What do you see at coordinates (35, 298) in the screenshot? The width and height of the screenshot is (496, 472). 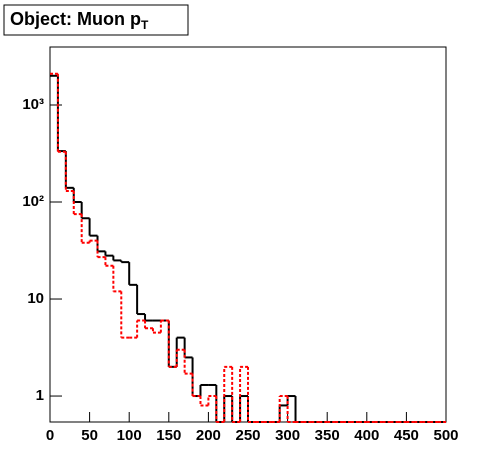 I see `y-tick-label: 10` at bounding box center [35, 298].